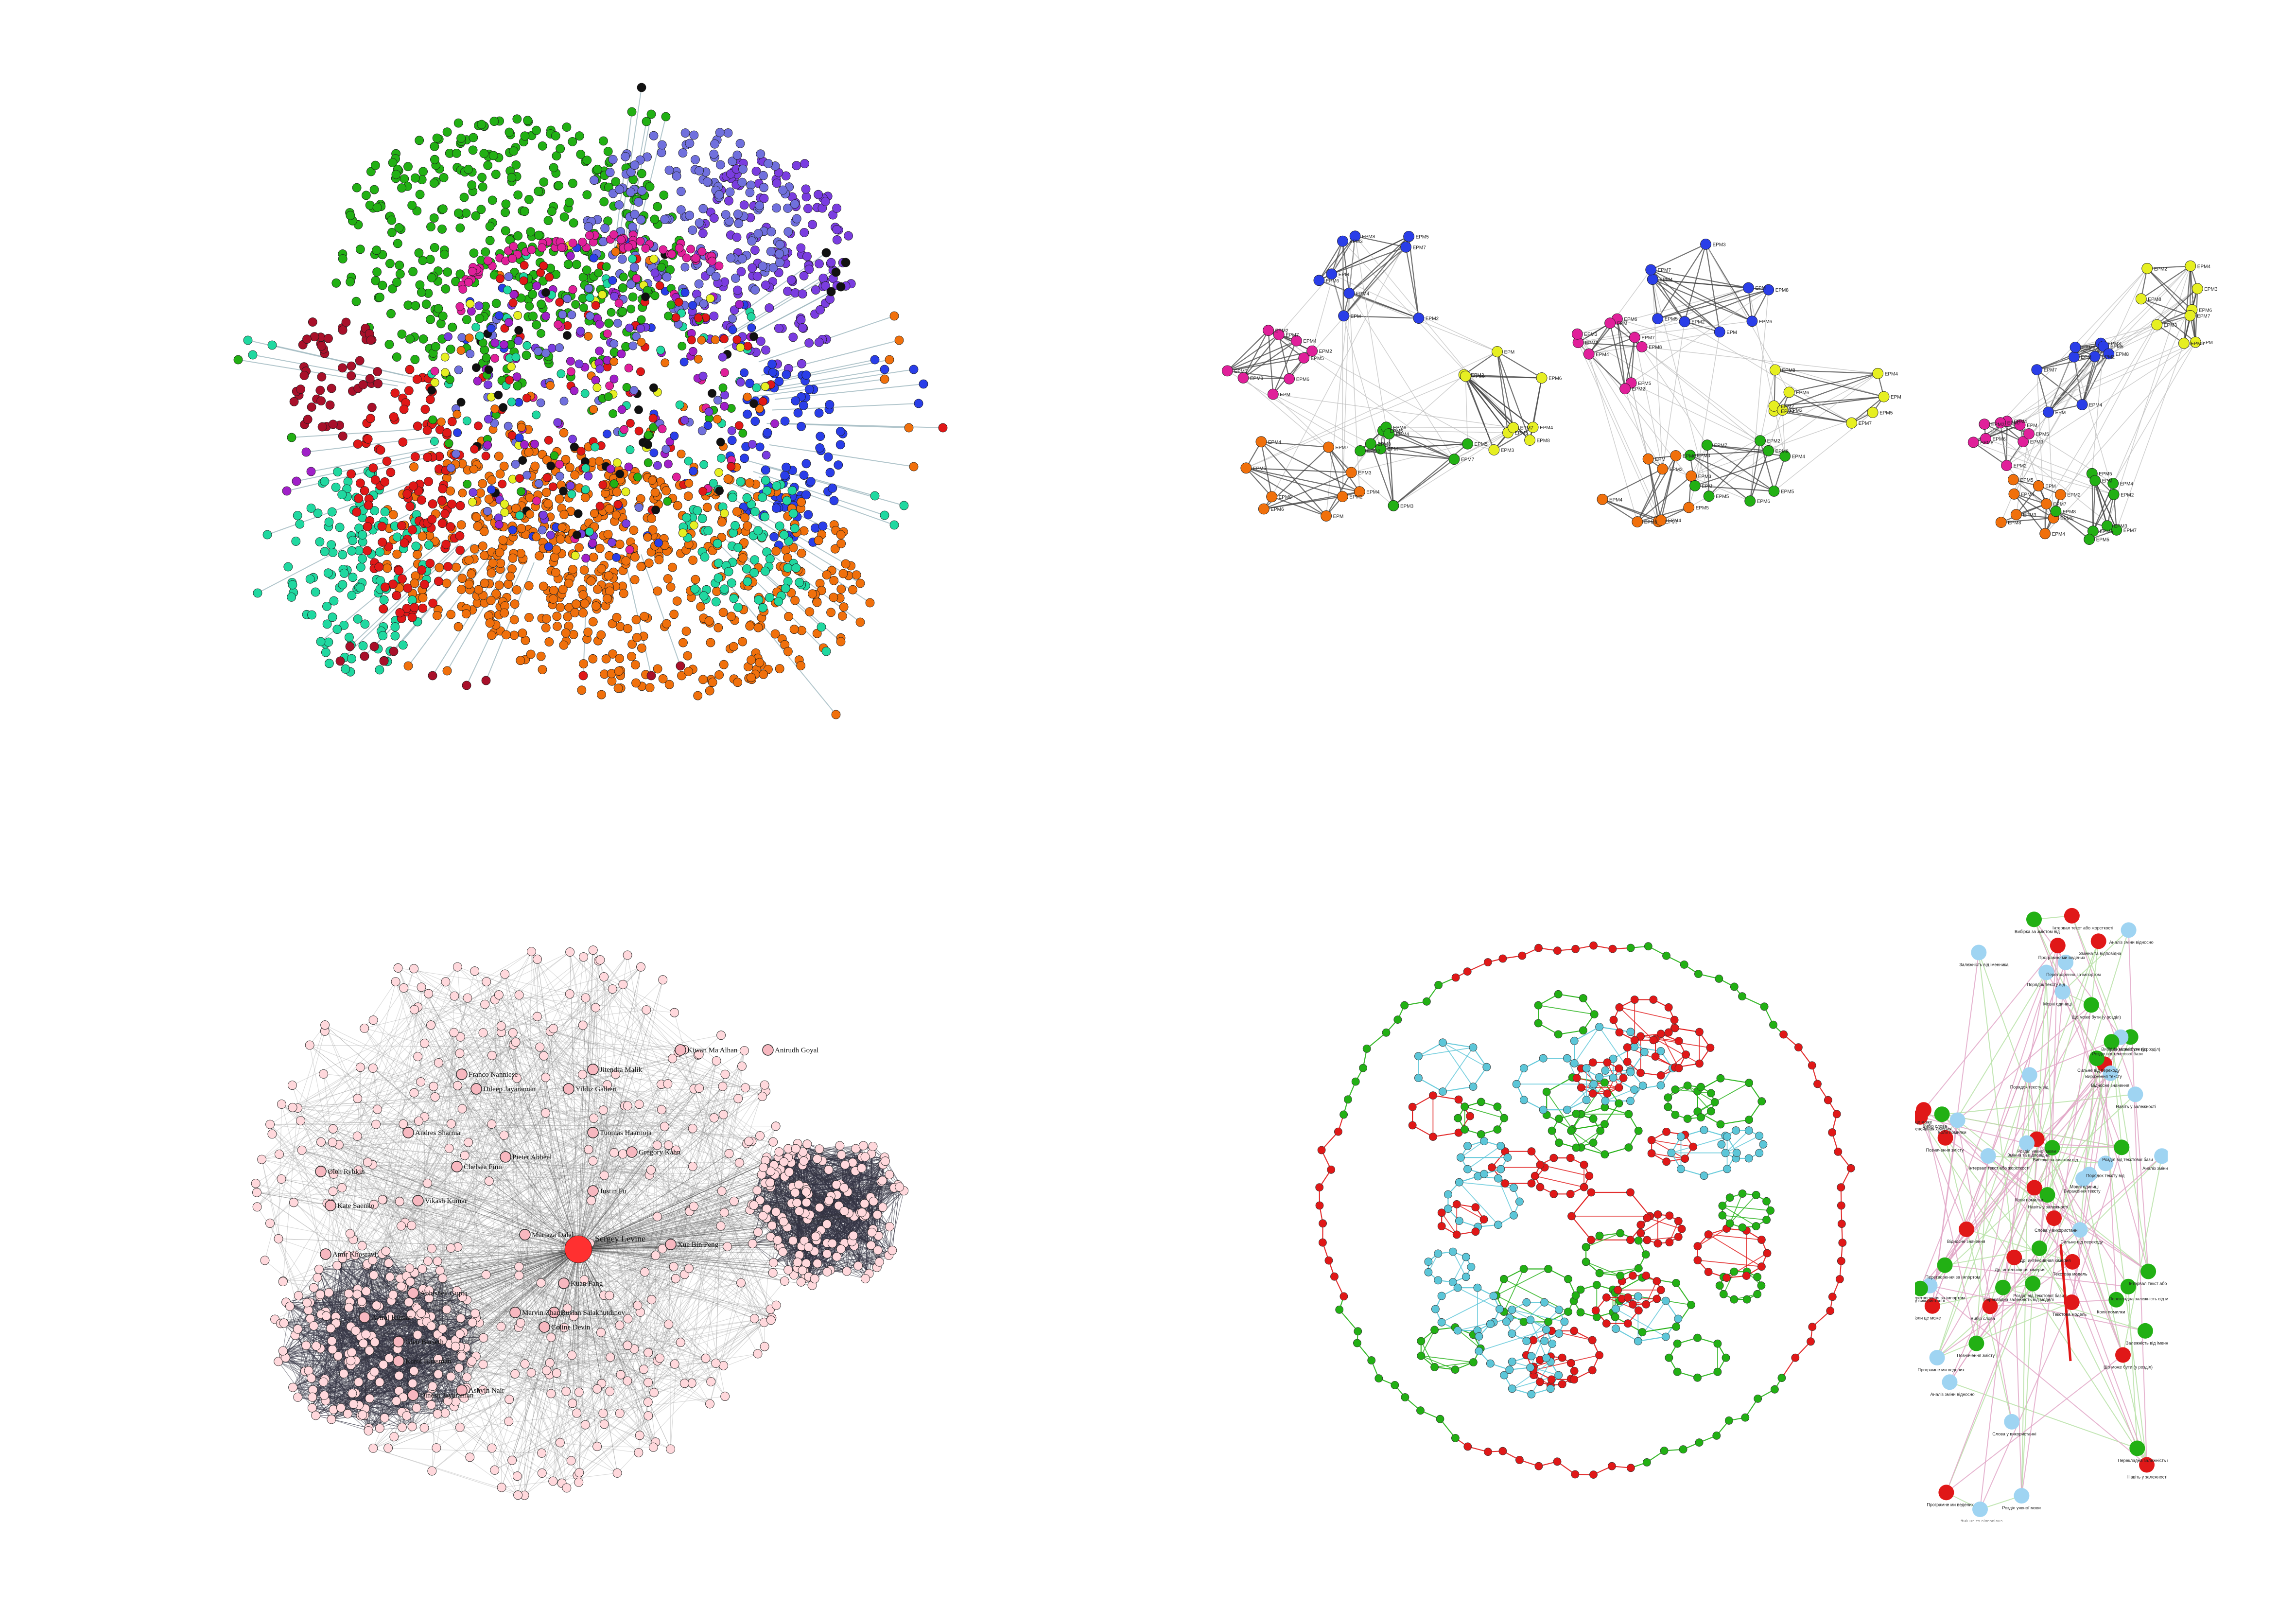  Describe the element at coordinates (572, 242) in the screenshot. I see `magenta-node` at that location.